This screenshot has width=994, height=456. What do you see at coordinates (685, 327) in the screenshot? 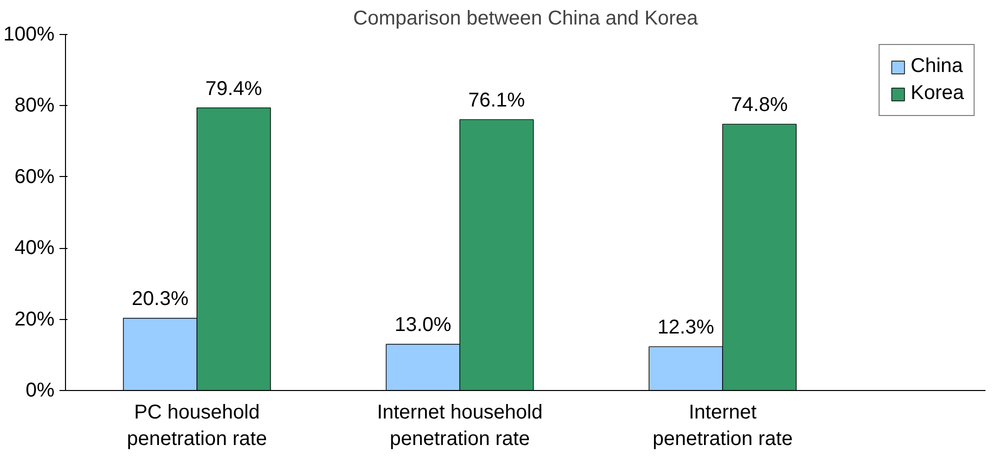
I see `data-label: 12.3%` at bounding box center [685, 327].